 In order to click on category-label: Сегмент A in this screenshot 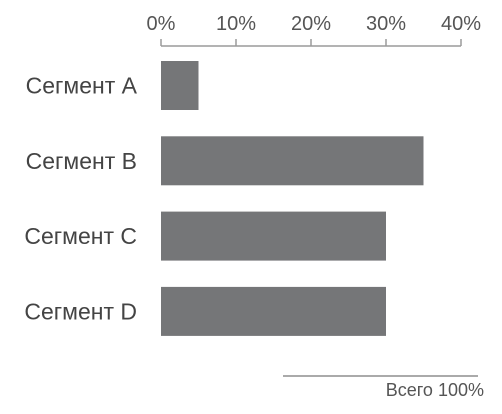, I will do `click(82, 86)`.